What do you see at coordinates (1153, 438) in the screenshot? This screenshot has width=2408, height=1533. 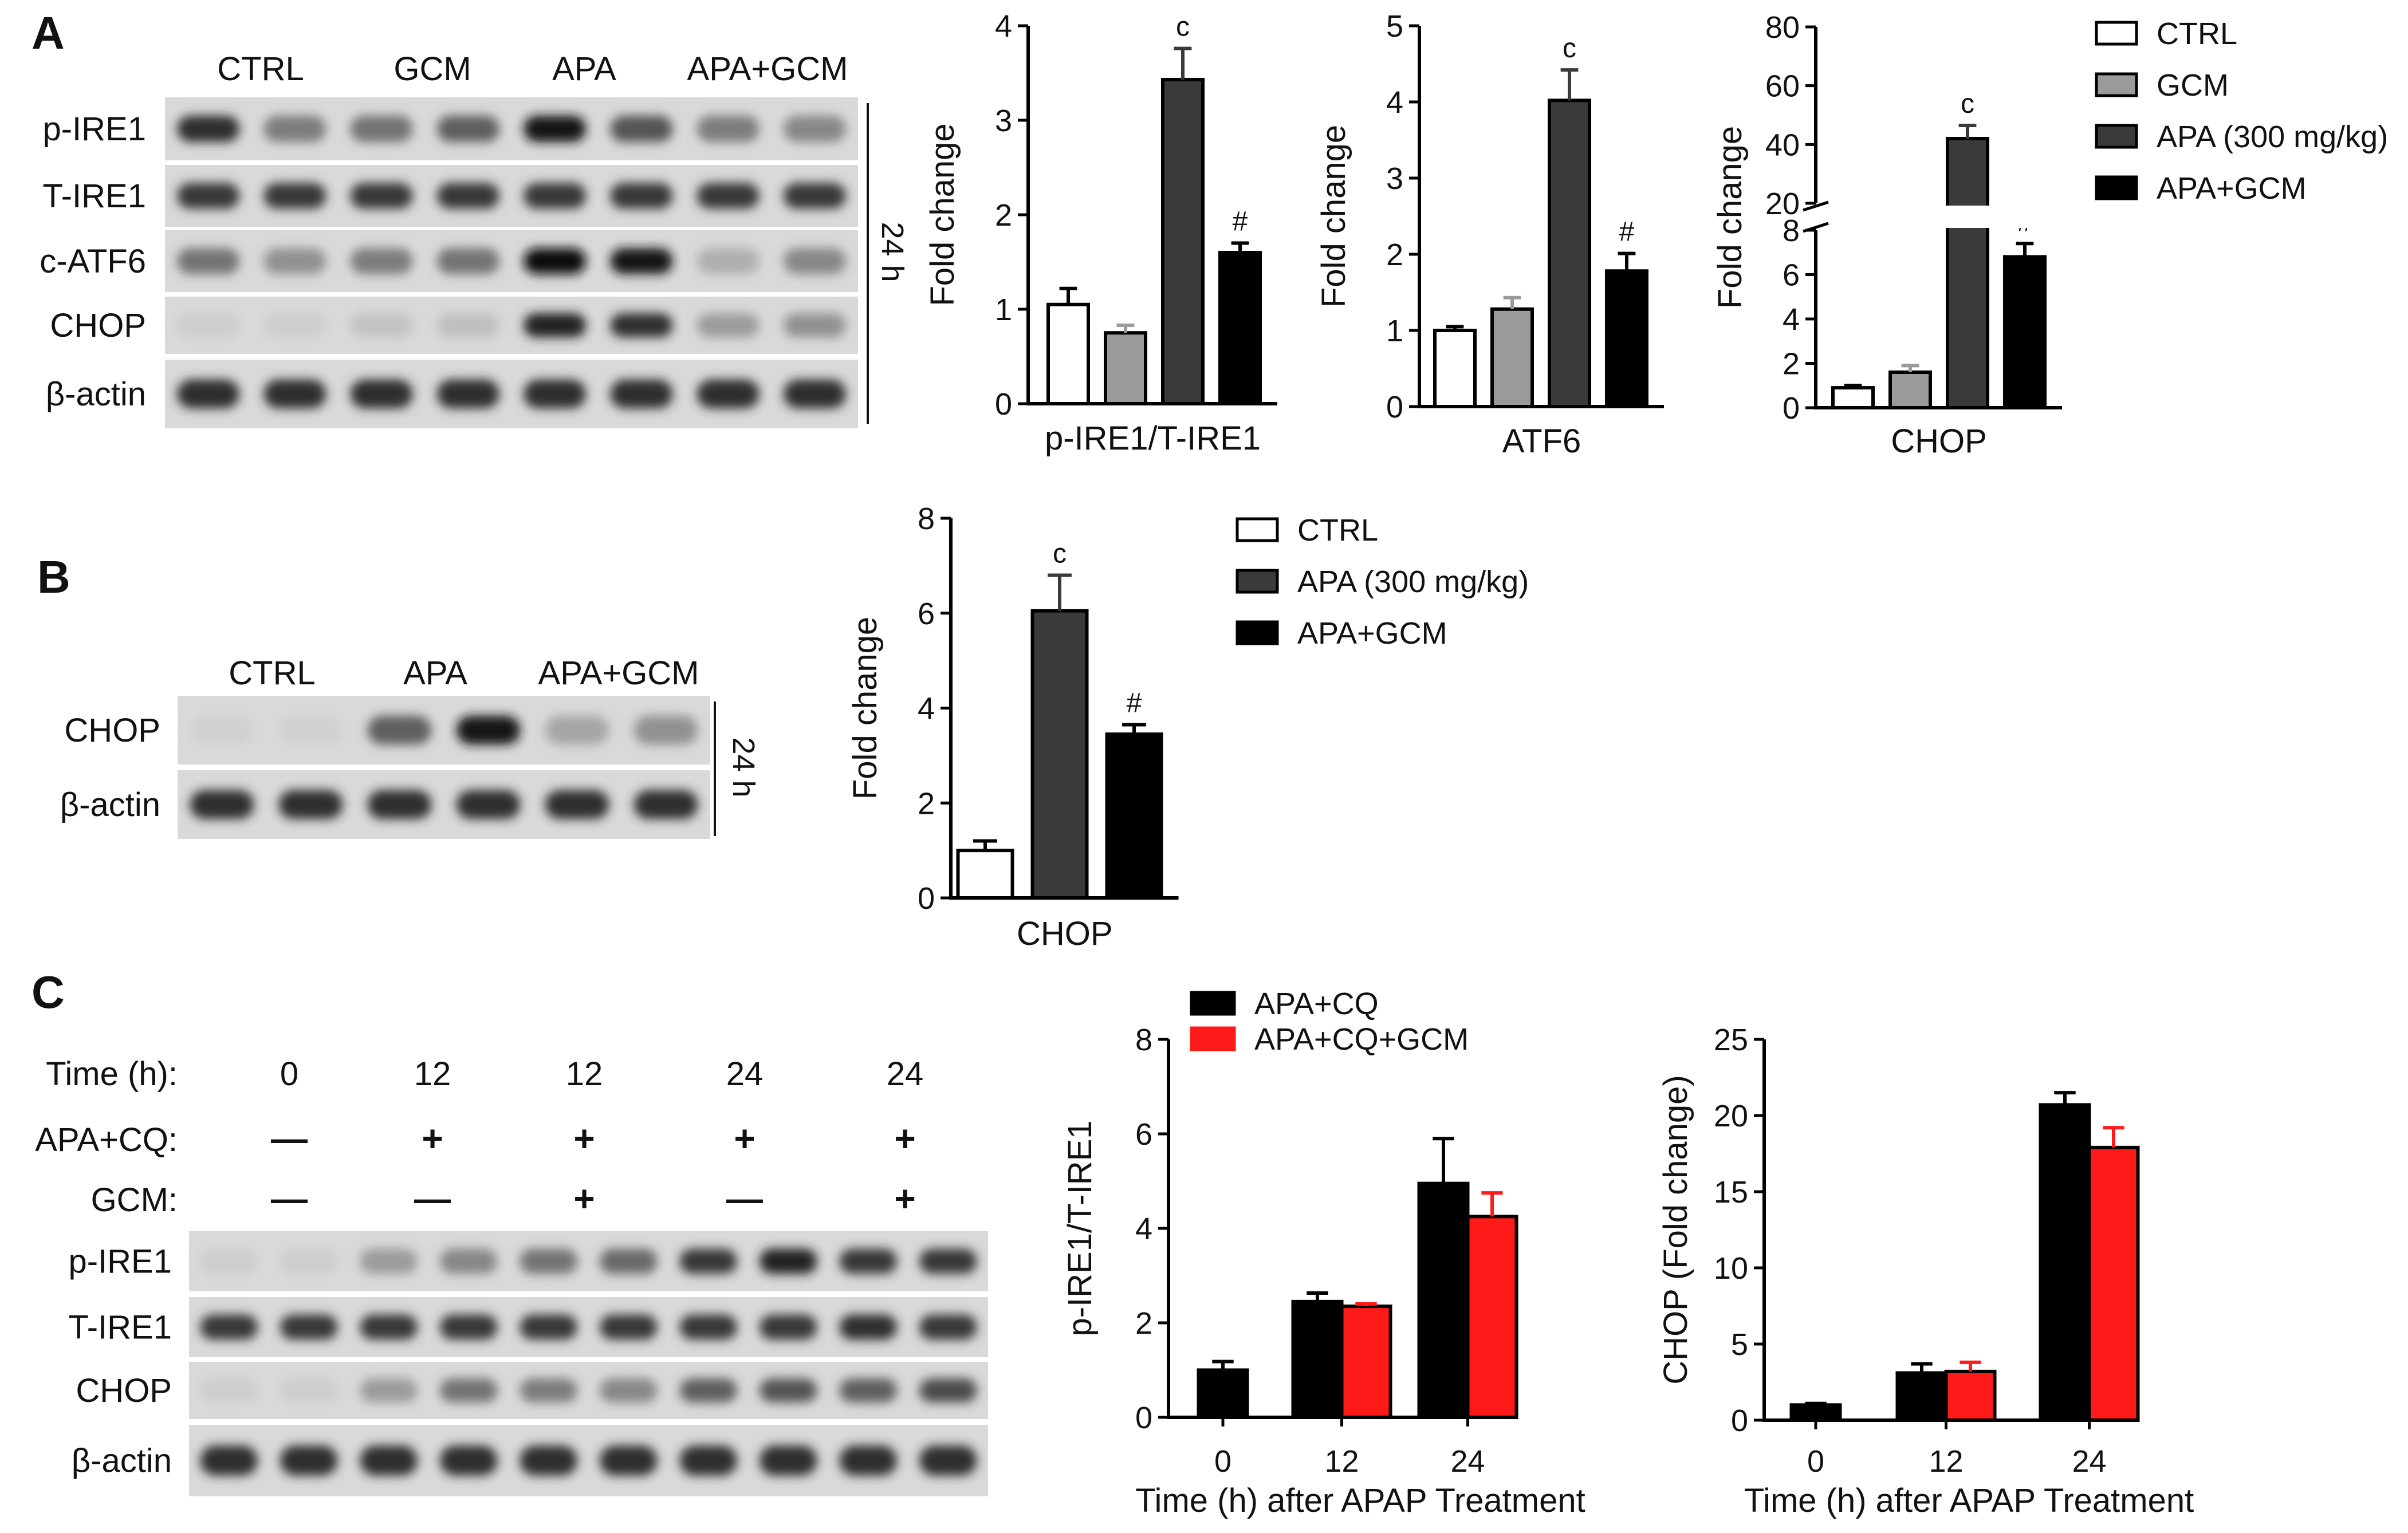 I see `x-axis-label: p-IRE1/T-IRE1` at bounding box center [1153, 438].